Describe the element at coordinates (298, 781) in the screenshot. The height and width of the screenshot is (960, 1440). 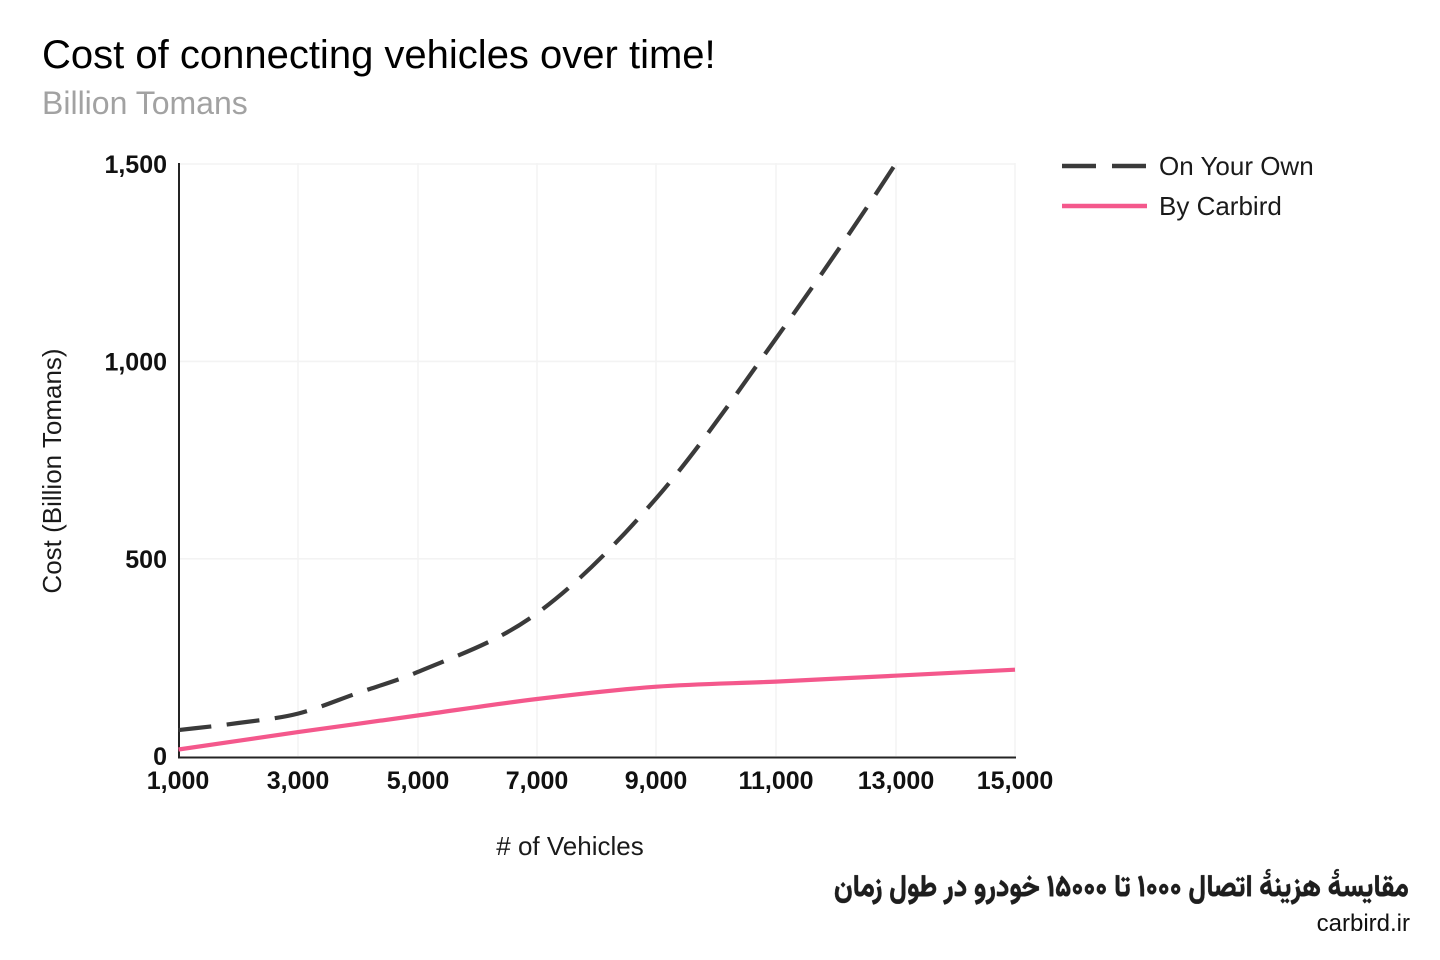
I see `svg-text: 3,000` at that location.